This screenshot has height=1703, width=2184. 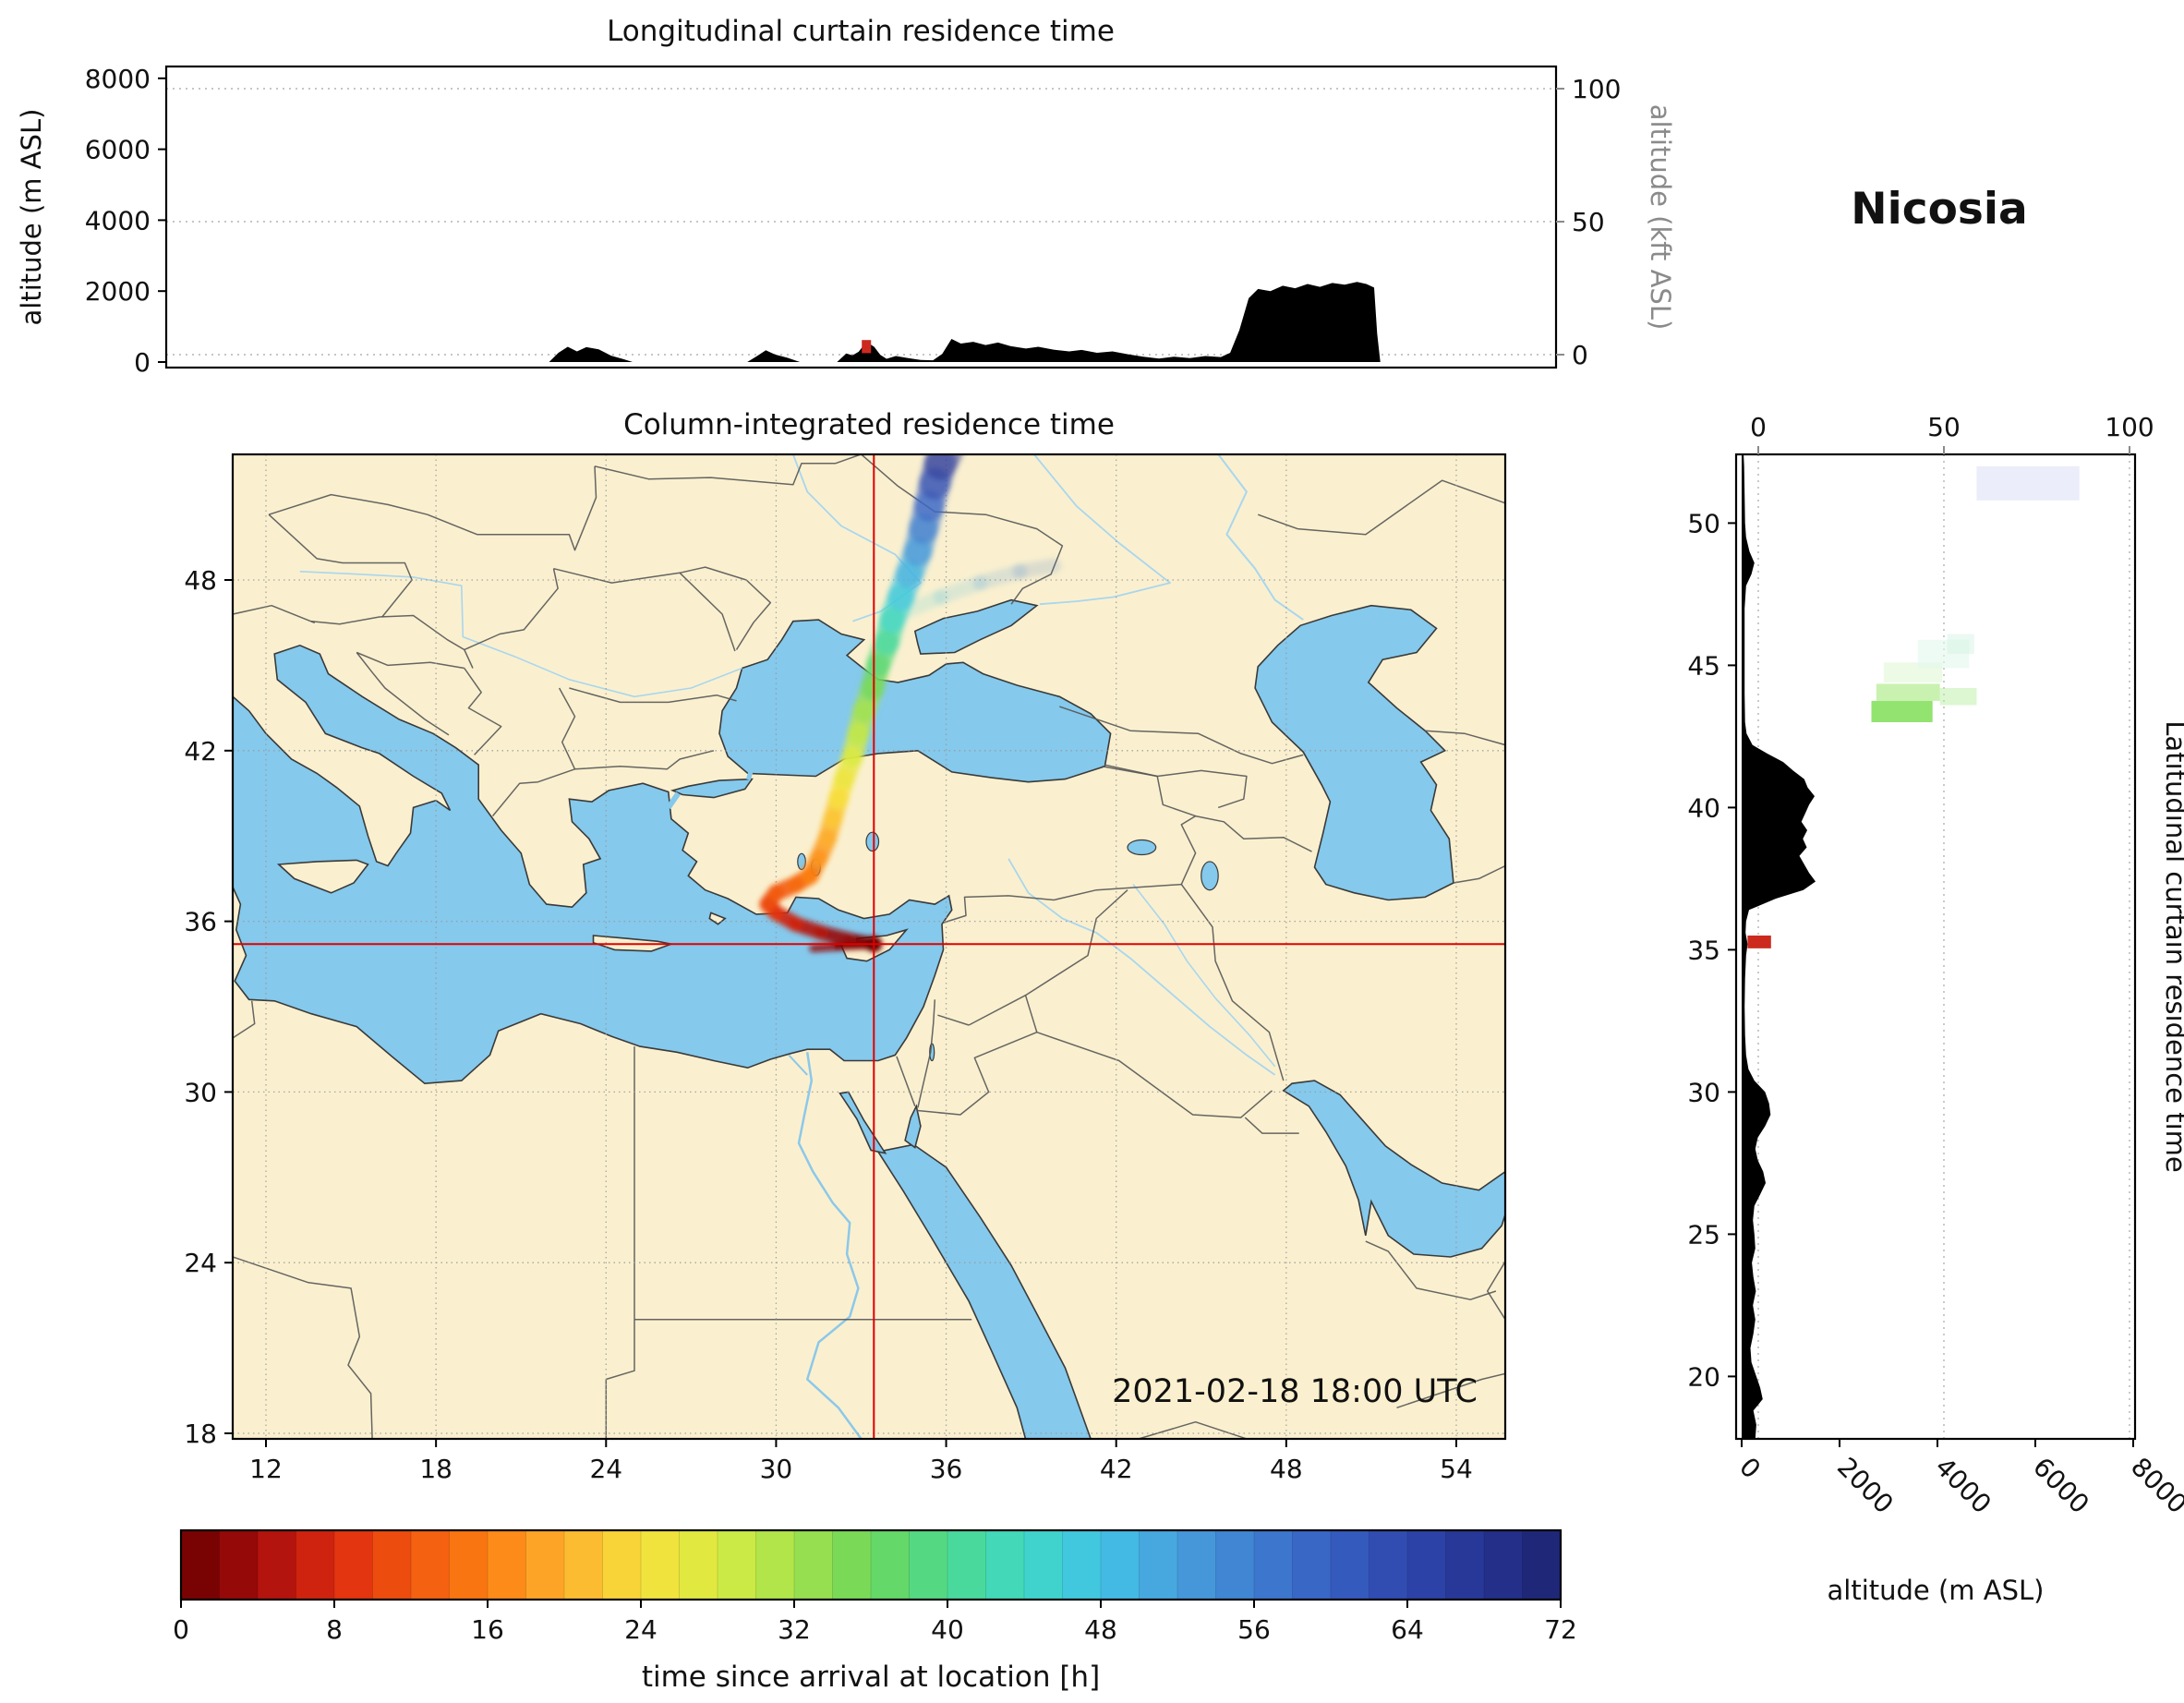 I want to click on map-x-ticks-el: 30, so click(x=776, y=1469).